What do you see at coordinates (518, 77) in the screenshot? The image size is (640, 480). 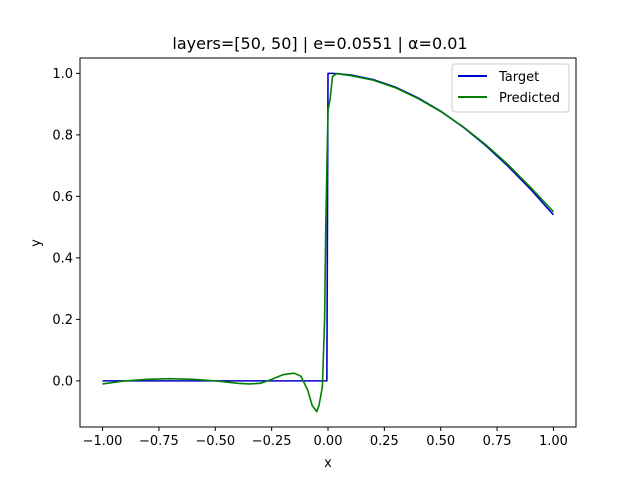 I see `legend-label-target: Target` at bounding box center [518, 77].